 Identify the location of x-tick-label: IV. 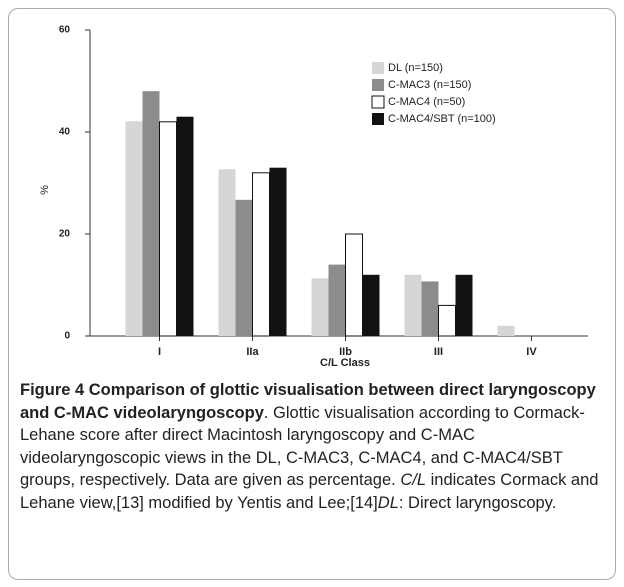
(531, 352).